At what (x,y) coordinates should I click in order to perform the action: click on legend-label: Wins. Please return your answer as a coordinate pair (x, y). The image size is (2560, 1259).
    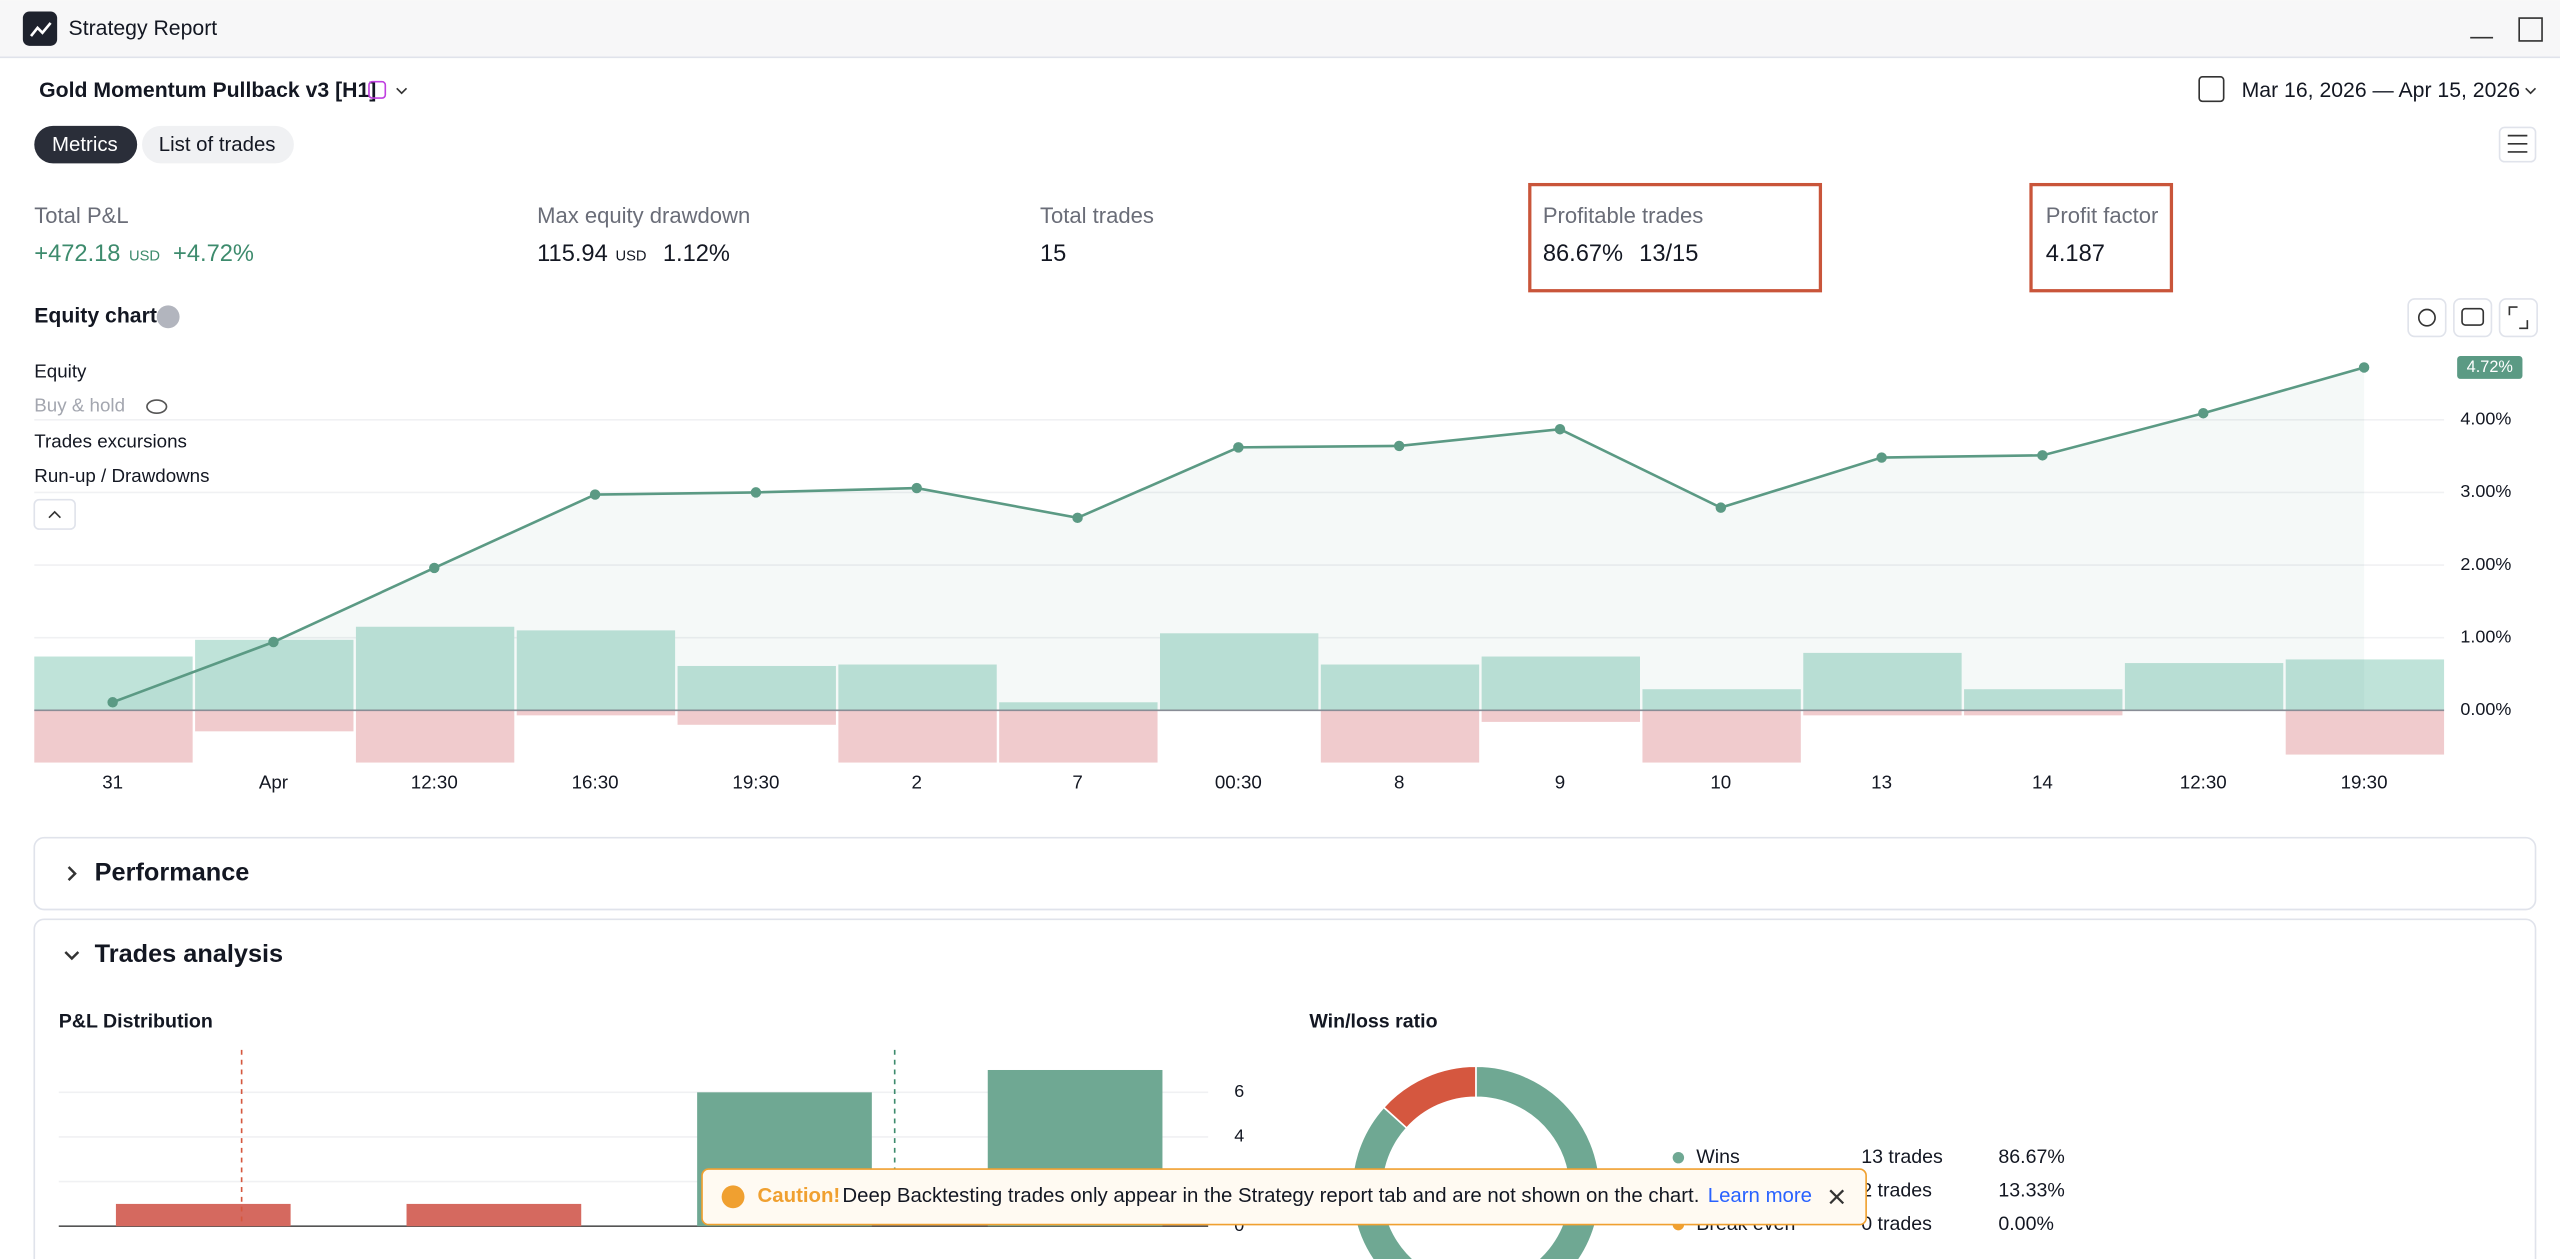
    Looking at the image, I should click on (1718, 1157).